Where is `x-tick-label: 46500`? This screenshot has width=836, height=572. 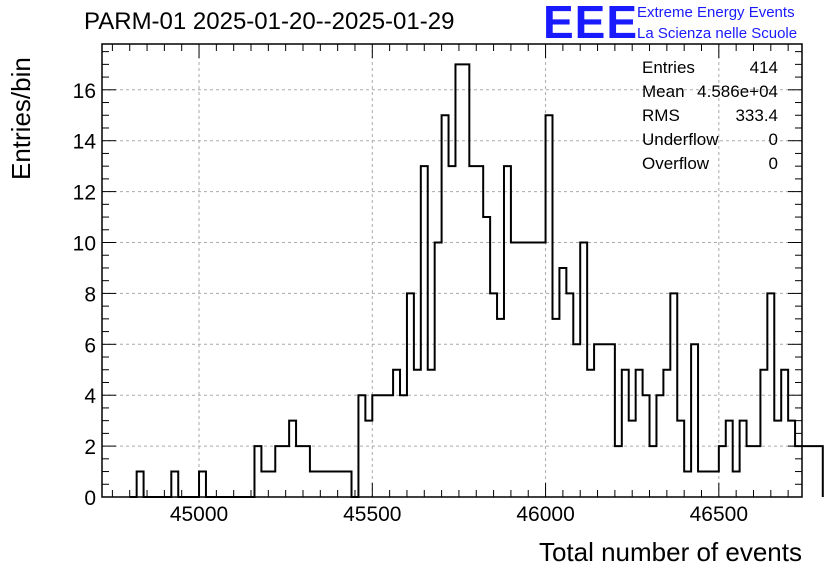
x-tick-label: 46500 is located at coordinates (719, 514).